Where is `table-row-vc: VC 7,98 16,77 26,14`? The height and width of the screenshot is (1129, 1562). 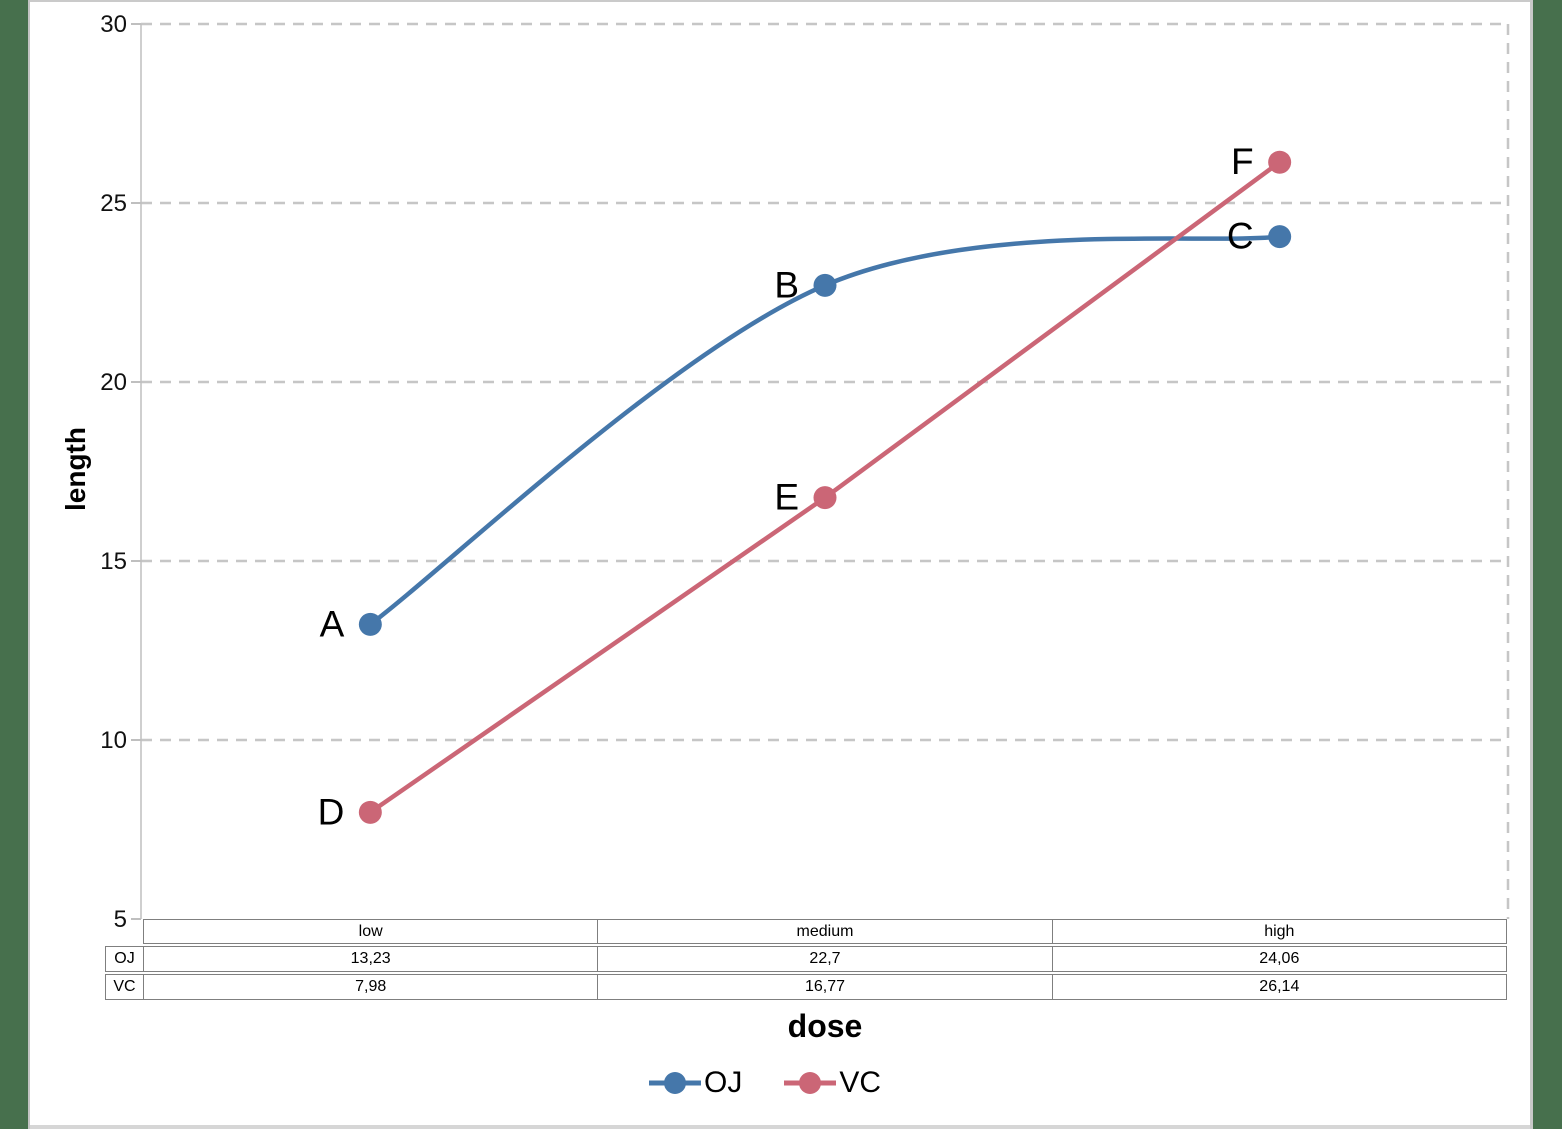
table-row-vc: VC 7,98 16,77 26,14 is located at coordinates (806, 987).